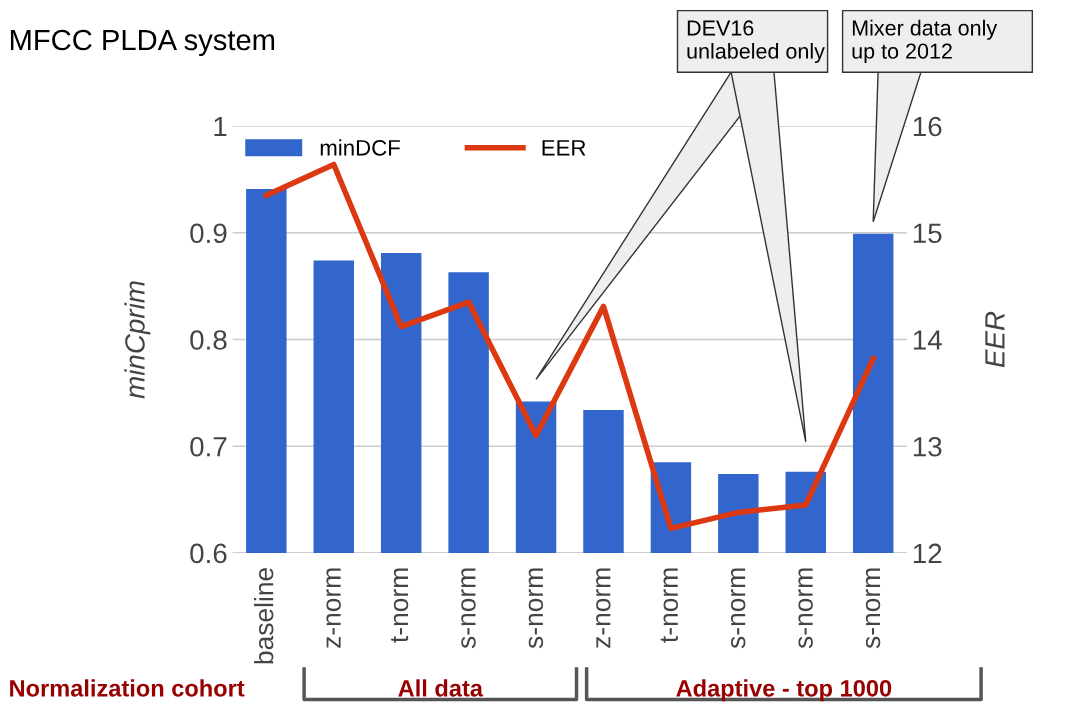 The height and width of the screenshot is (708, 1072). What do you see at coordinates (784, 690) in the screenshot?
I see `text: Adaptive - top 1000` at bounding box center [784, 690].